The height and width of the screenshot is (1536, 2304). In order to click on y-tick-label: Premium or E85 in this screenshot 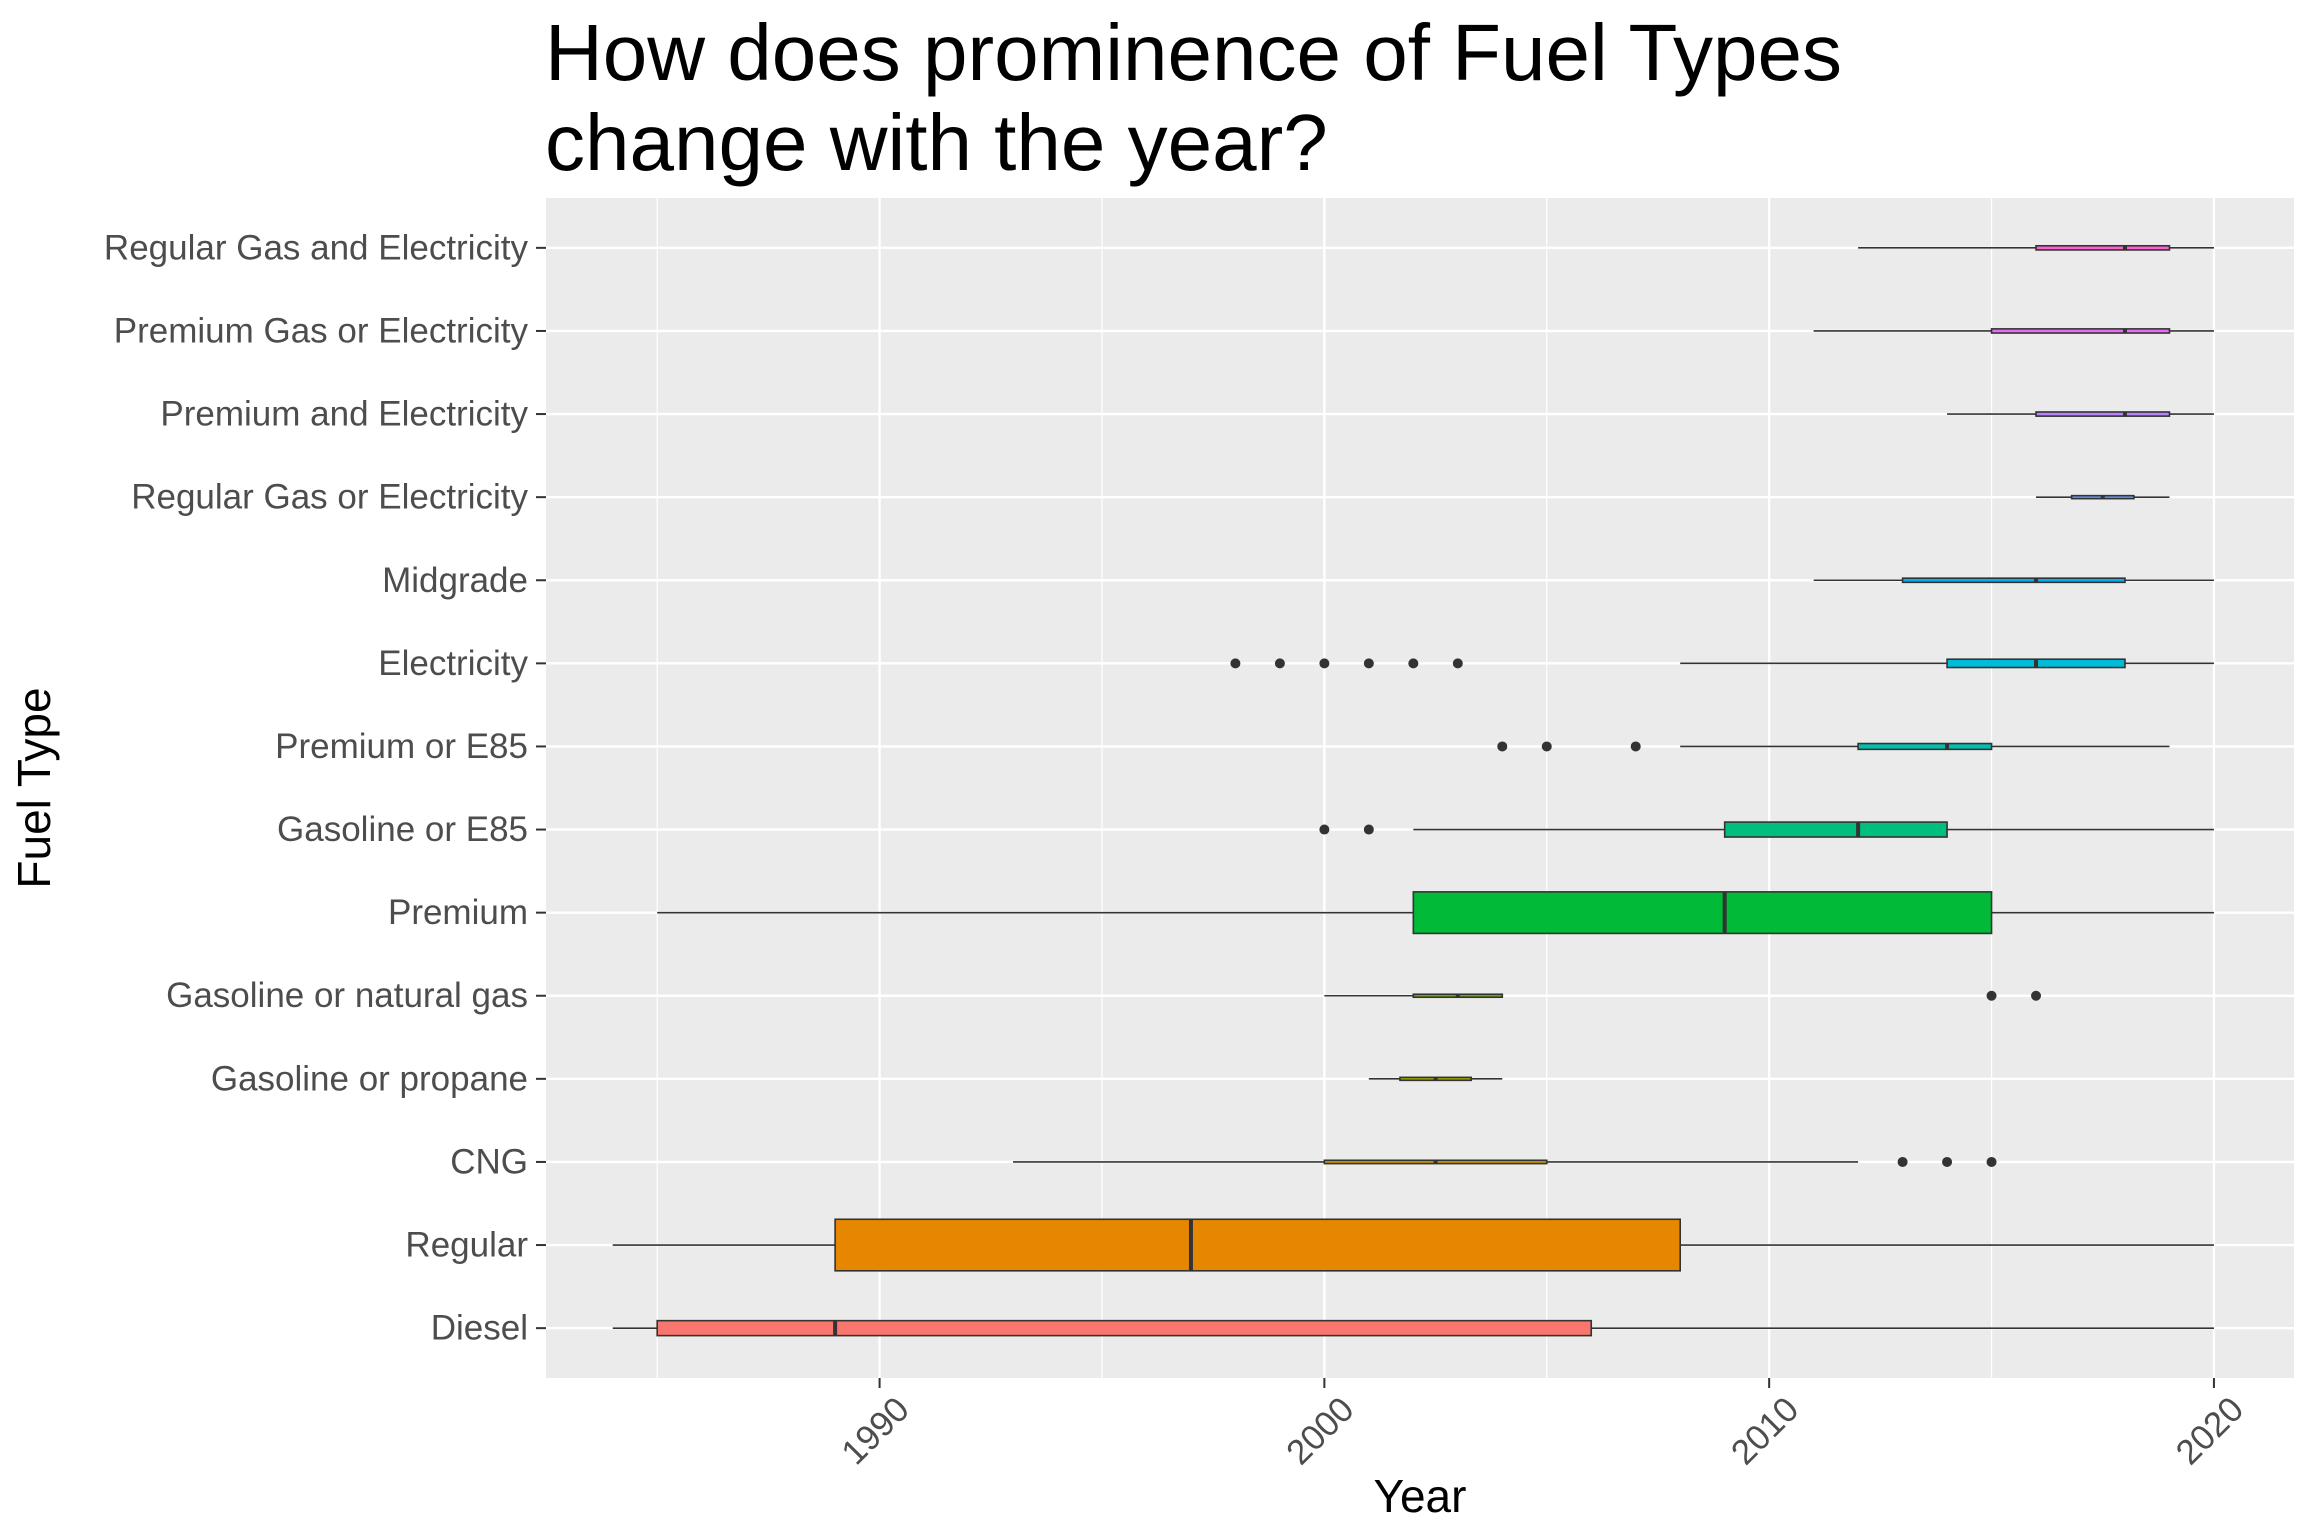, I will do `click(401, 746)`.